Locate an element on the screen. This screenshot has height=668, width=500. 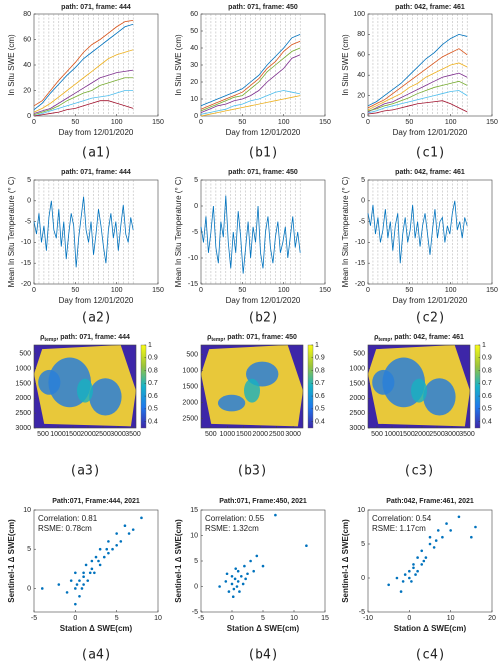
y-tick-label: 60 is located at coordinates (27, 39).